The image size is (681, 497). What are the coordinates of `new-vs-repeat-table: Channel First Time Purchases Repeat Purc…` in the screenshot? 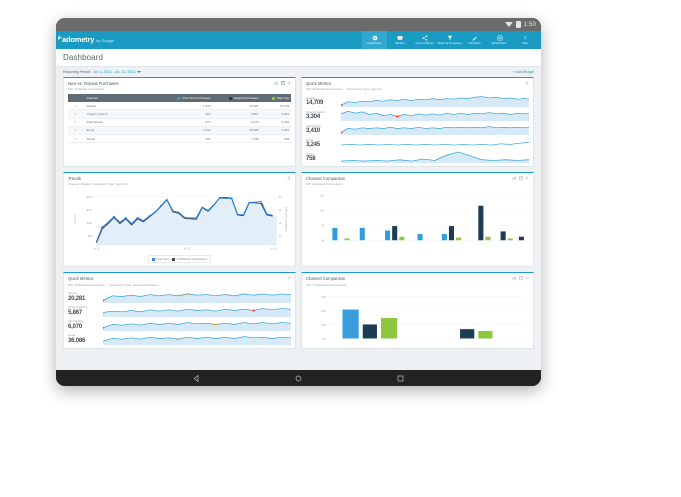 It's located at (179, 119).